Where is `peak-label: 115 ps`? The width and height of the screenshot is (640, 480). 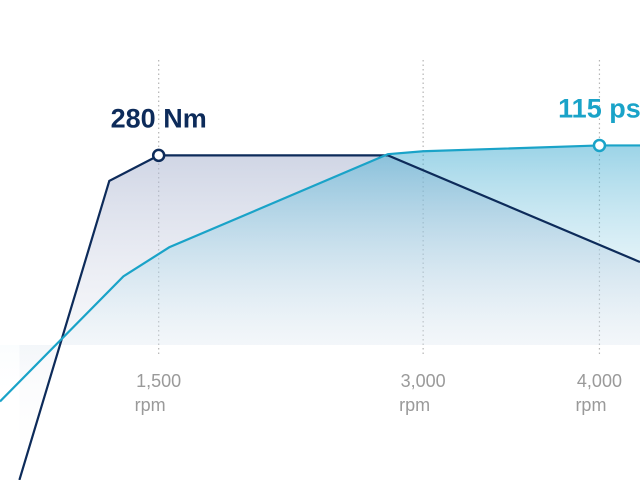
peak-label: 115 ps is located at coordinates (599, 108).